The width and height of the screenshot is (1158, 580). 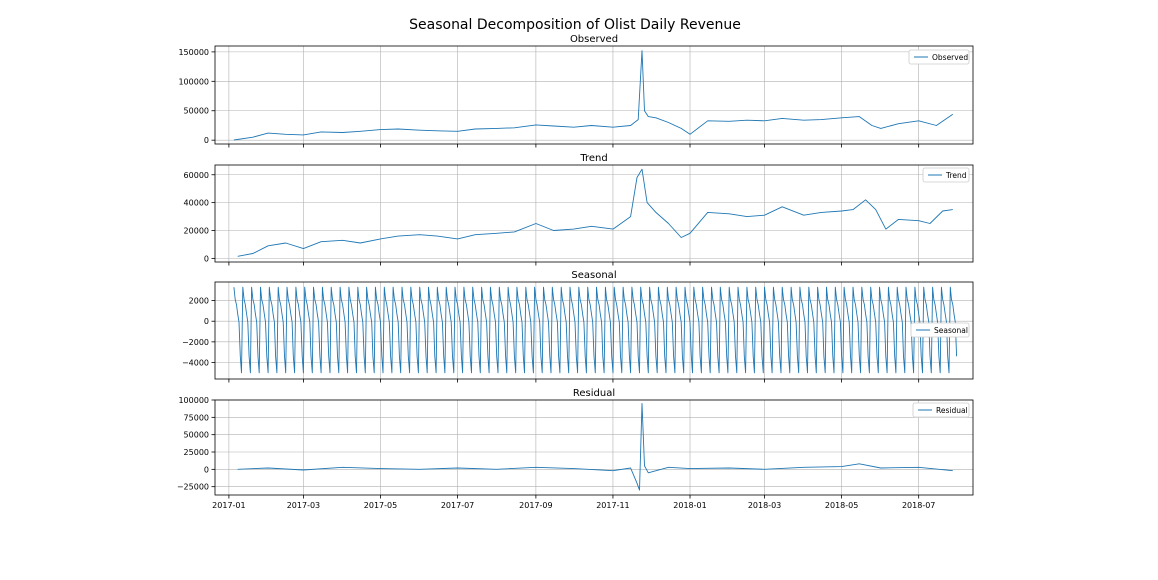 I want to click on y-tick-label: 40000, so click(x=196, y=203).